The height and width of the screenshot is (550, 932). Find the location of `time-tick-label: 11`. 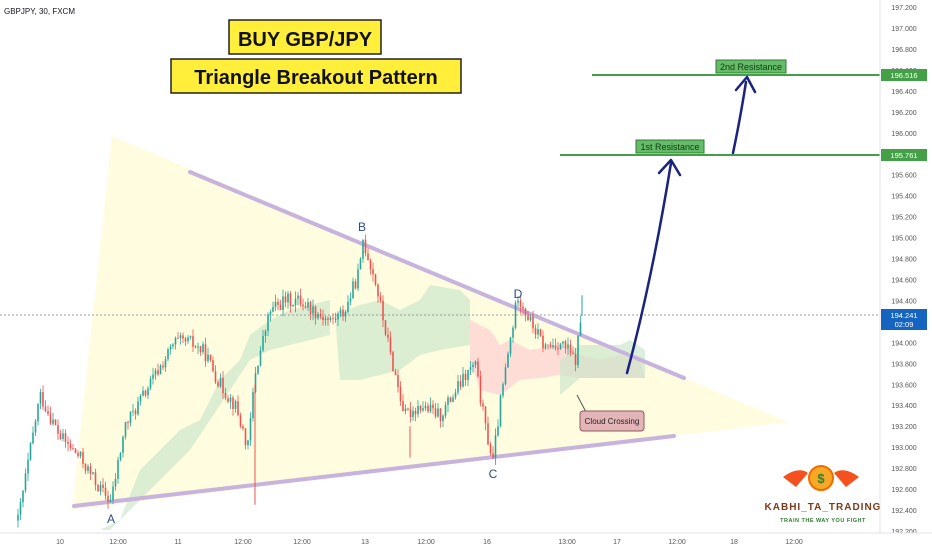

time-tick-label: 11 is located at coordinates (177, 542).